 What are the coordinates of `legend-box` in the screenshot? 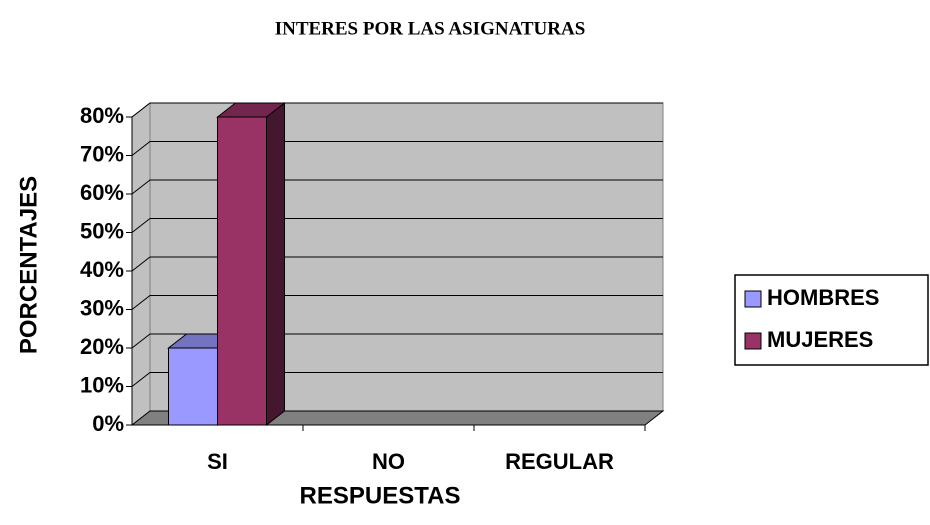 It's located at (831, 320).